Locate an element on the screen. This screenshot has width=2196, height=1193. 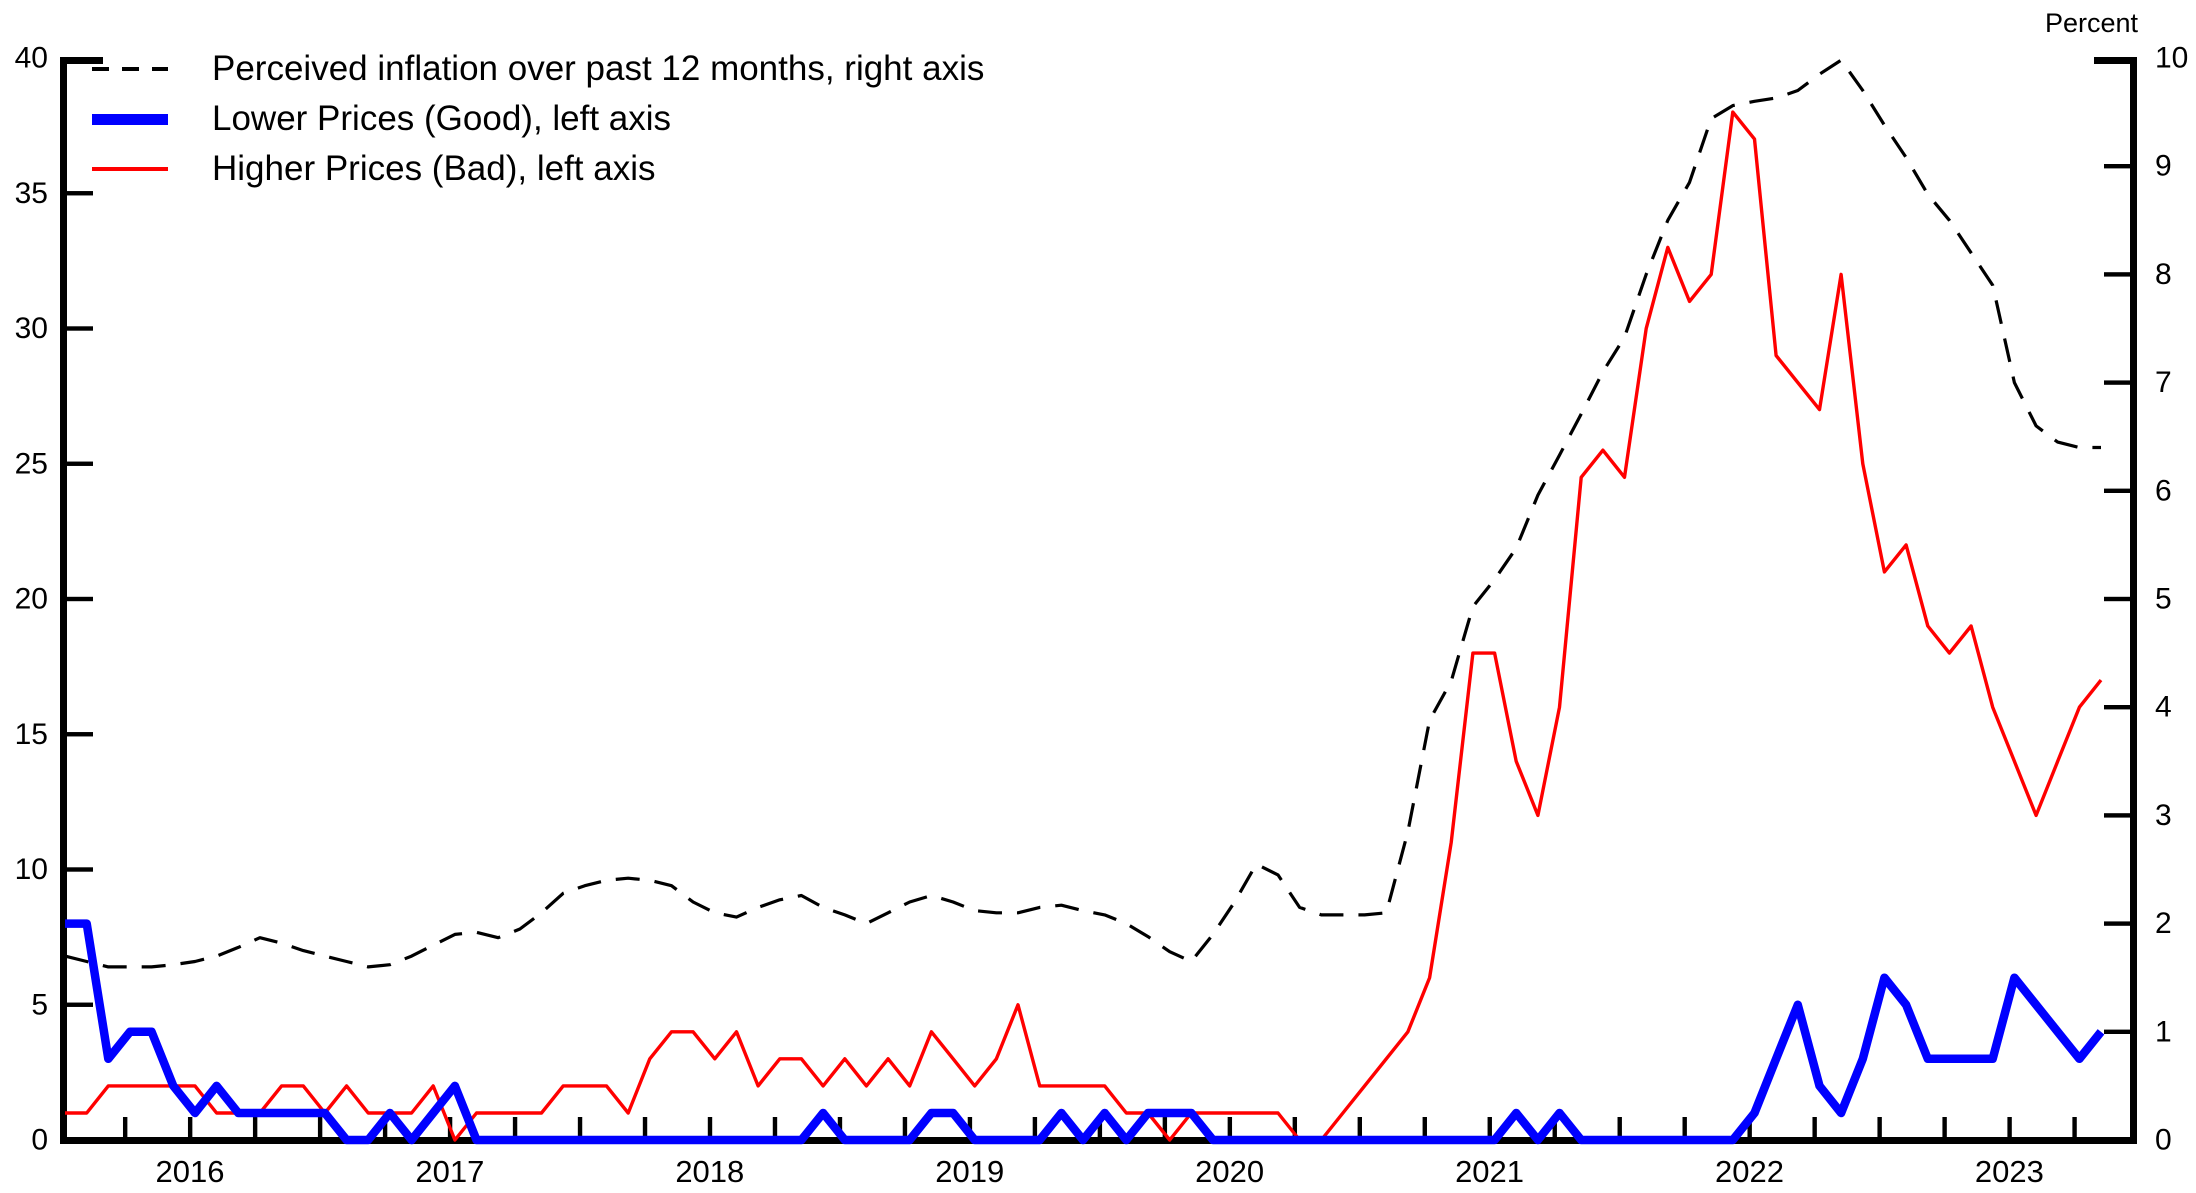
right-axis-tick-label: 0 is located at coordinates (2163, 1140).